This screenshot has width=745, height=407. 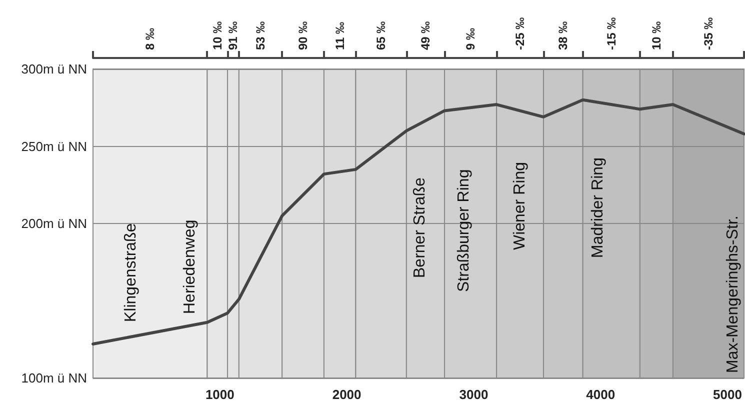 What do you see at coordinates (420, 227) in the screenshot?
I see `annotation: Berner Straße` at bounding box center [420, 227].